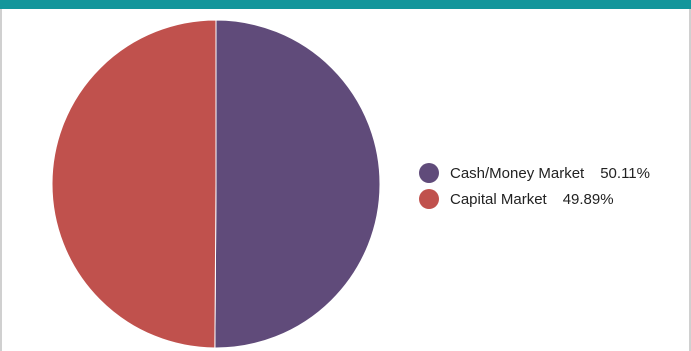  Describe the element at coordinates (588, 199) in the screenshot. I see `legend-value: 49.89%` at that location.